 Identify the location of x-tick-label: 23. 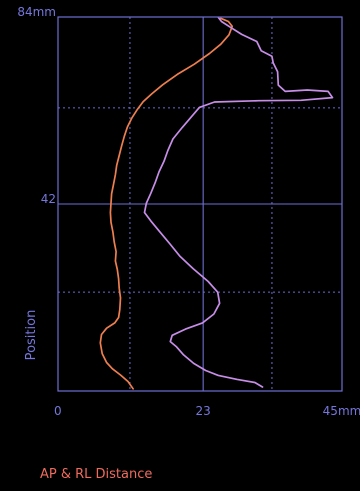
(203, 411).